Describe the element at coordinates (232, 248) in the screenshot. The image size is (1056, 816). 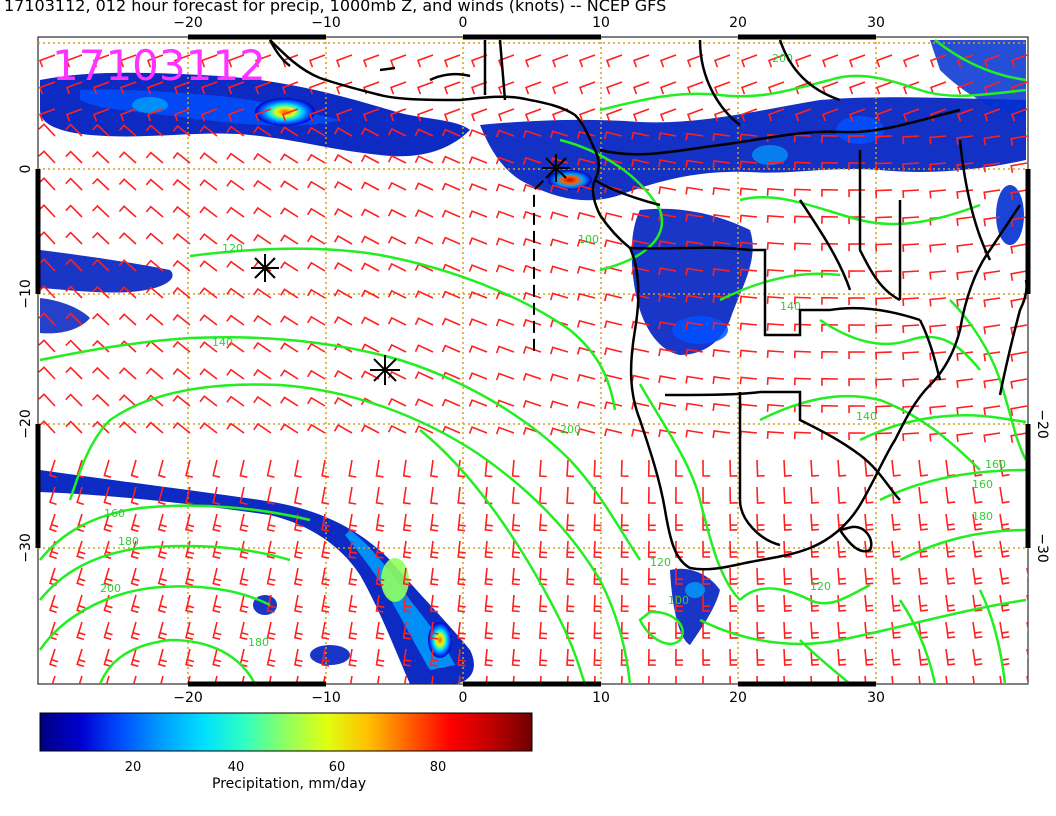
I see `contour-label: 120` at that location.